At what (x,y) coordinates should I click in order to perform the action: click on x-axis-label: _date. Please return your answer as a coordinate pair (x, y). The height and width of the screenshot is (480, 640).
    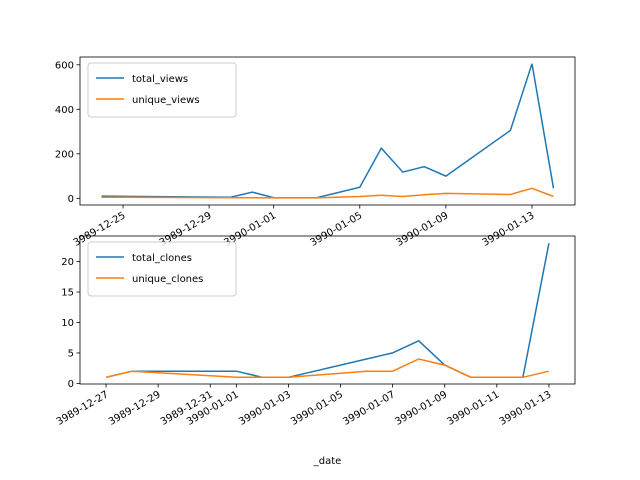
    Looking at the image, I should click on (327, 461).